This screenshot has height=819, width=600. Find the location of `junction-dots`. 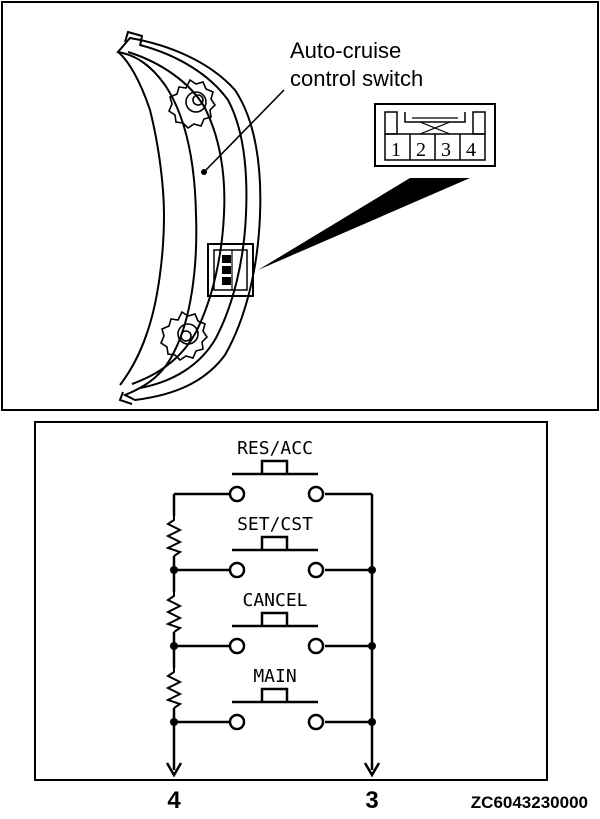

junction-dots is located at coordinates (273, 646).